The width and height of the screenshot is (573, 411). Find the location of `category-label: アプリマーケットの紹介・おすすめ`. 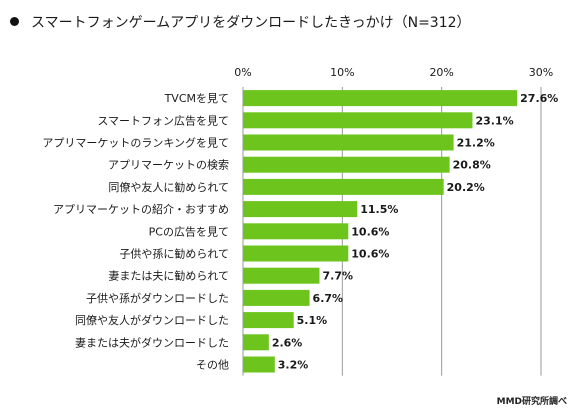

category-label: アプリマーケットの紹介・おすすめ is located at coordinates (141, 209).